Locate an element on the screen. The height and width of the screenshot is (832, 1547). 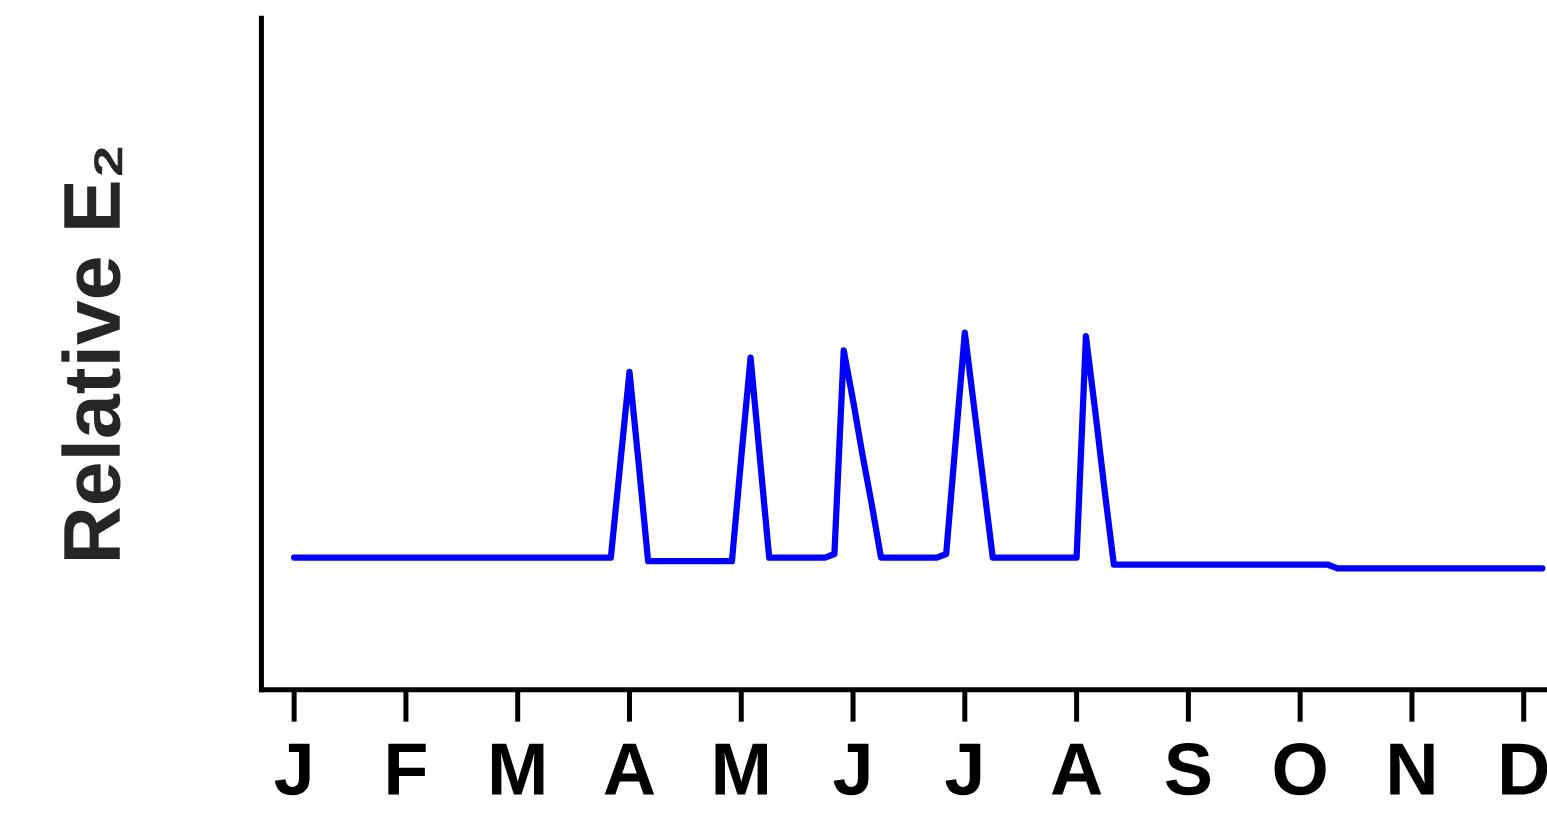
x-tick-label: S is located at coordinates (1188, 769).